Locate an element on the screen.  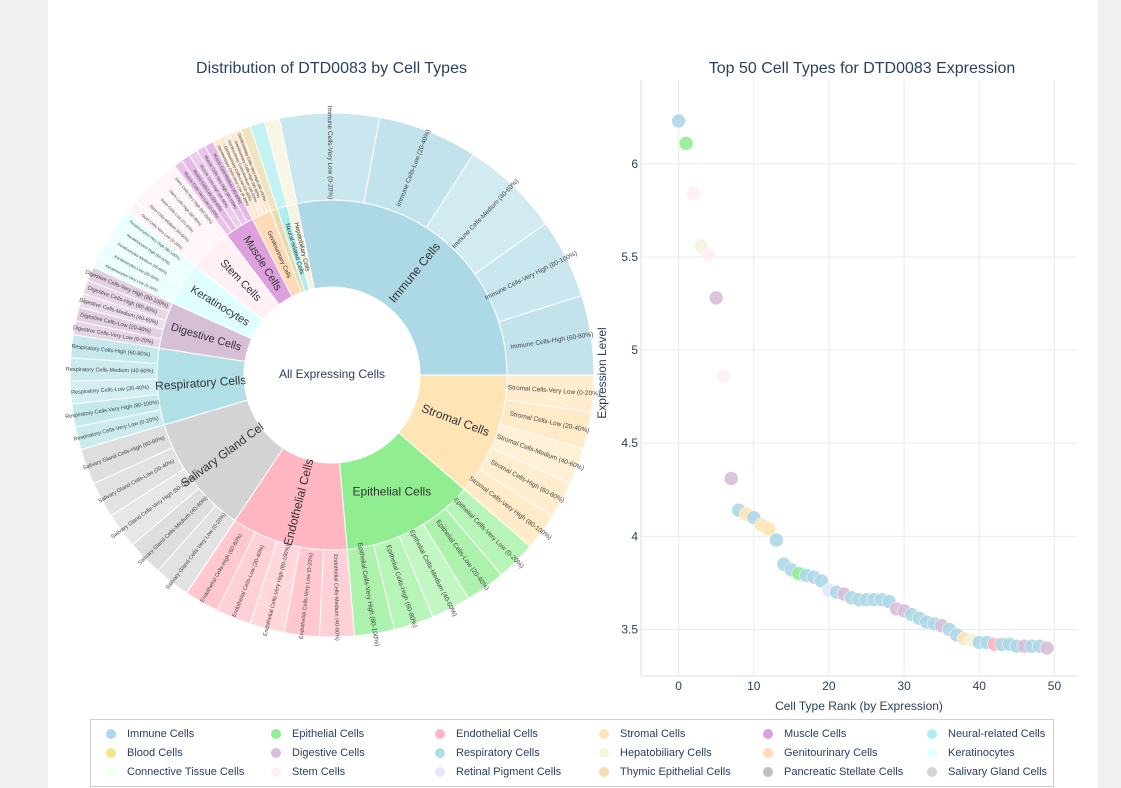
legend-label: Endothelial Cells is located at coordinates (497, 734).